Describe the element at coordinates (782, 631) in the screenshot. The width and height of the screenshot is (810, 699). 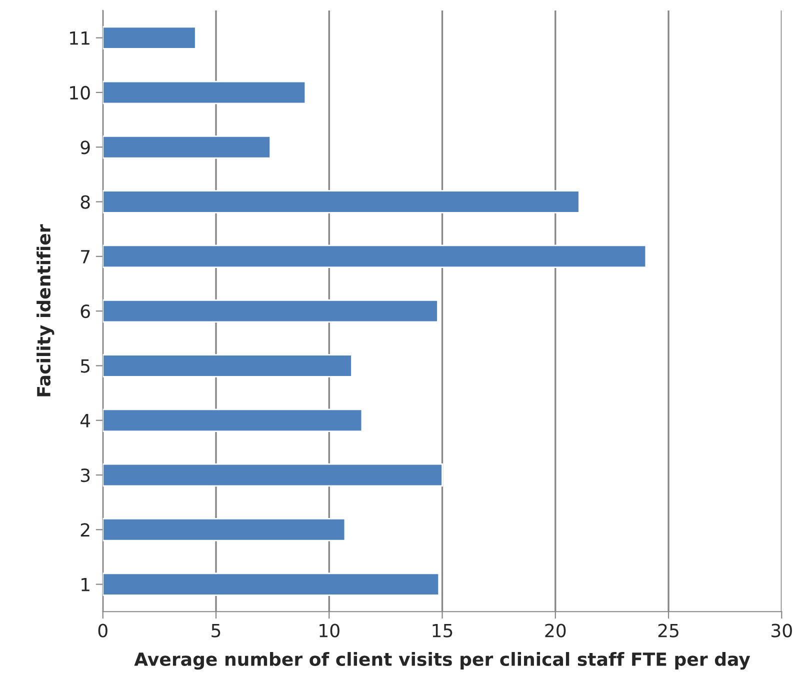
I see `x-tick-label: 30` at that location.